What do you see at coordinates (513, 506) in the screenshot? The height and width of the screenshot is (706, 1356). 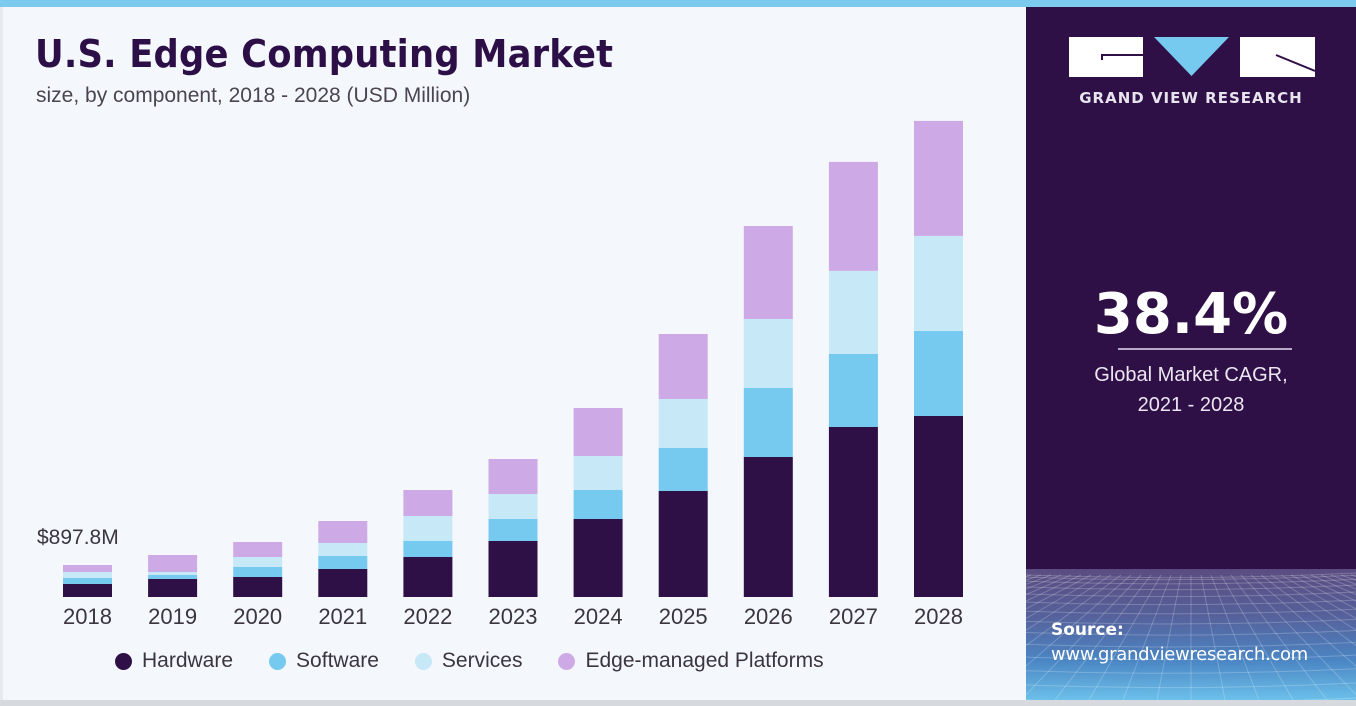 I see `bar-segment-services-2023` at bounding box center [513, 506].